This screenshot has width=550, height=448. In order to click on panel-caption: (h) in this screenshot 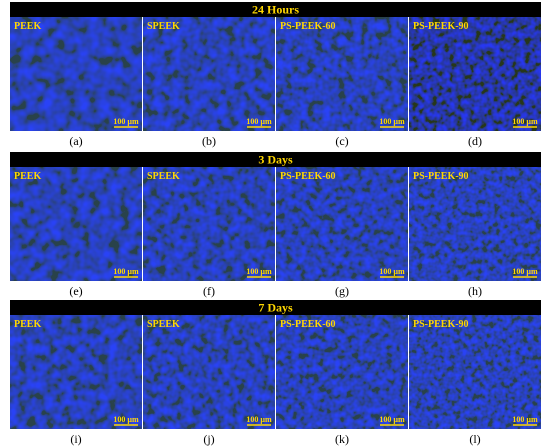, I will do `click(475, 291)`.